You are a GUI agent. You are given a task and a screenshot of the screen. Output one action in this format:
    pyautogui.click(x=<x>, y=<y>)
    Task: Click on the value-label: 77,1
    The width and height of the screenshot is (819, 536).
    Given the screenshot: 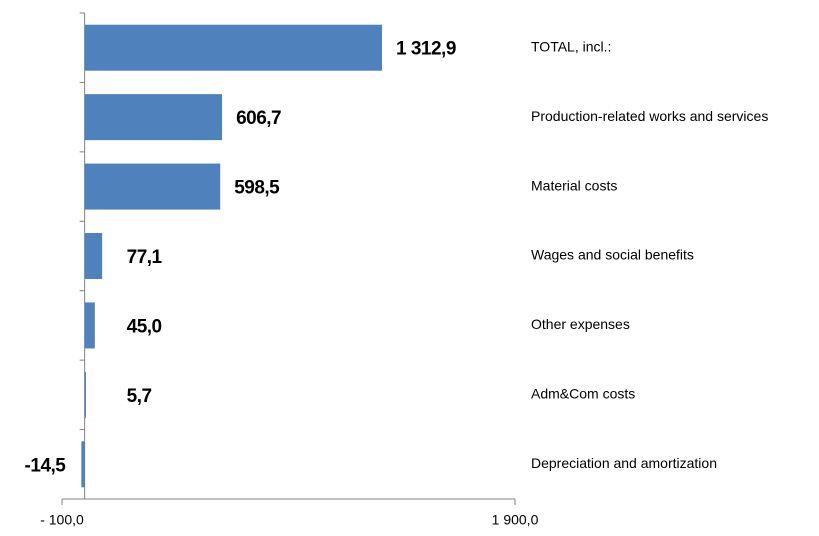 What is the action you would take?
    pyautogui.click(x=145, y=257)
    